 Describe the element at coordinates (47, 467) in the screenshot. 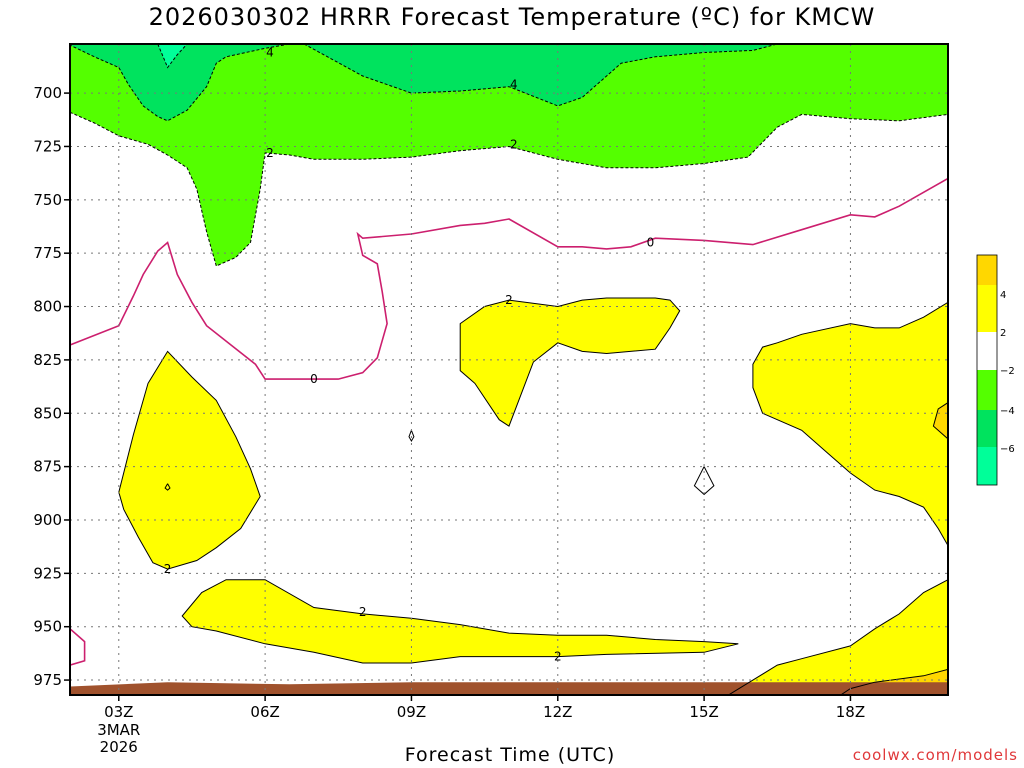

I see `y-tick-label-7: 875` at that location.